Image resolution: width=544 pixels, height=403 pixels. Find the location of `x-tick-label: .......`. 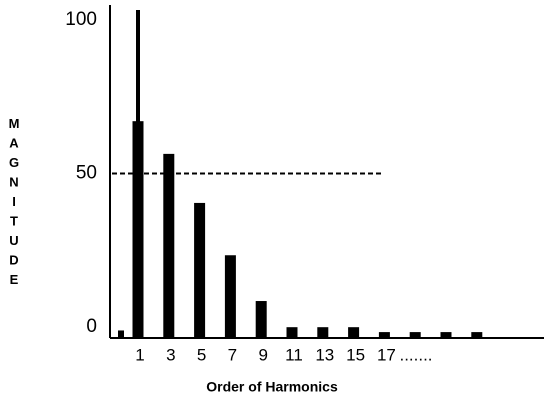

x-tick-label: ....... is located at coordinates (415, 354).